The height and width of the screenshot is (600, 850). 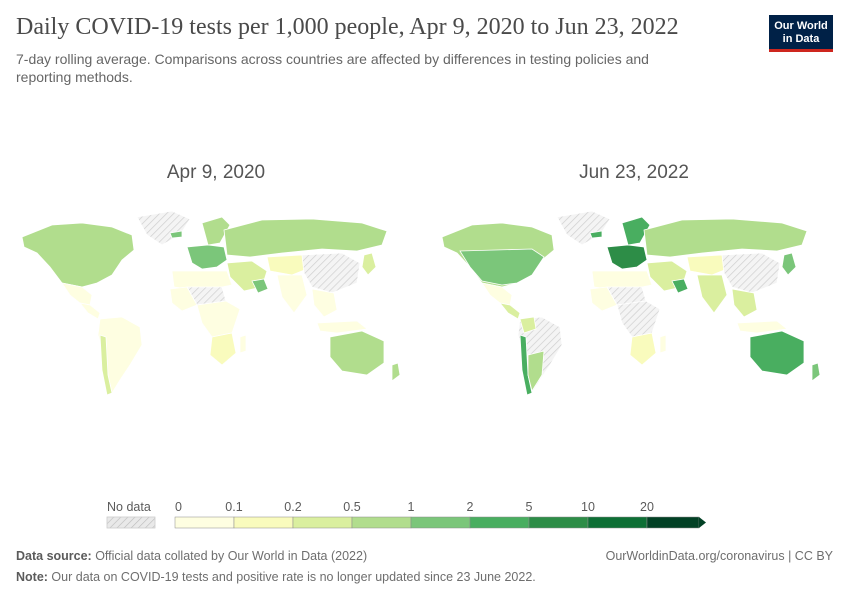 What do you see at coordinates (647, 507) in the screenshot?
I see `legend-tick-label: 20` at bounding box center [647, 507].